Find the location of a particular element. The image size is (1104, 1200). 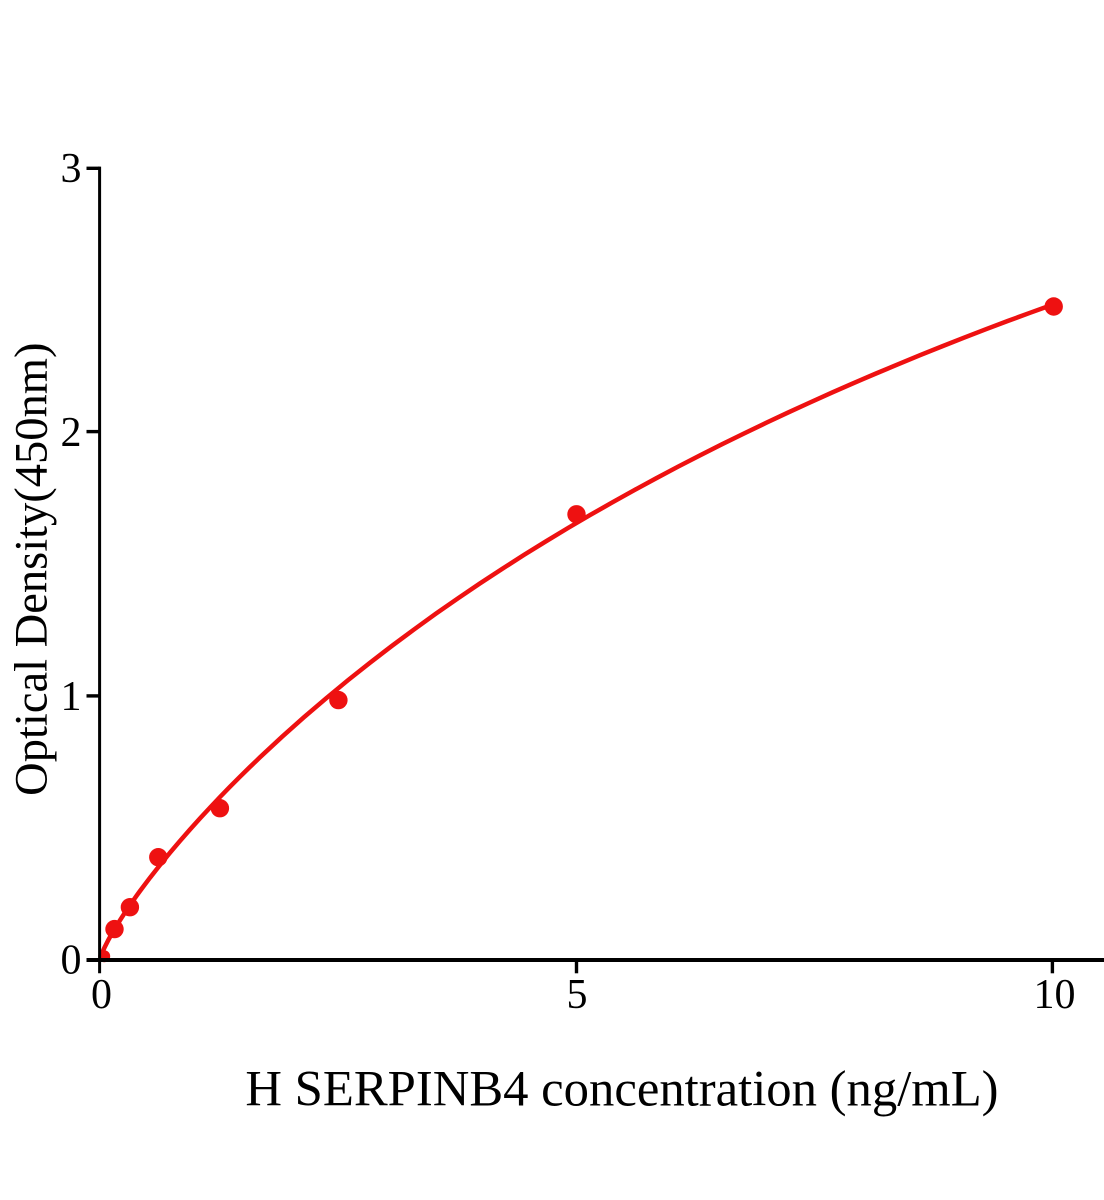

svg-text: Optical Density(450nm) is located at coordinates (32, 569).